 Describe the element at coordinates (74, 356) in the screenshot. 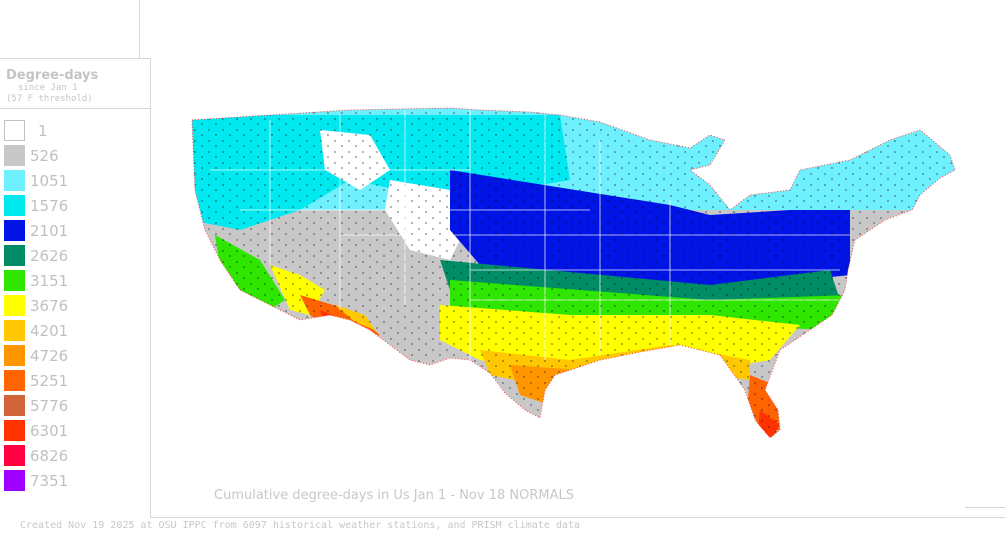

I see `legend-item: 4726` at that location.